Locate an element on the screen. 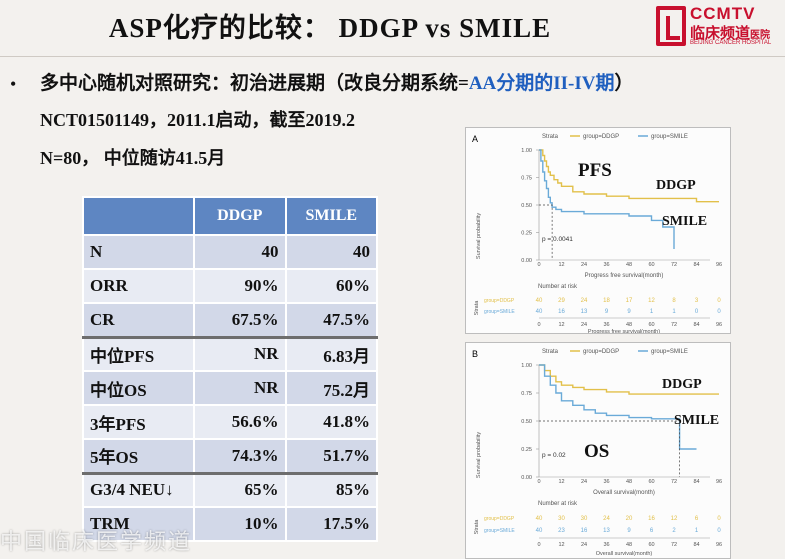  x-tick-label: 96 is located at coordinates (719, 482).